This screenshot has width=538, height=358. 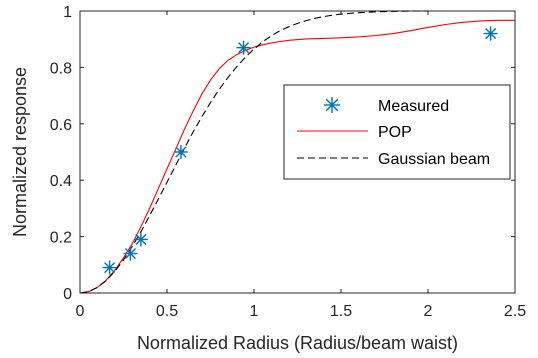 What do you see at coordinates (332, 105) in the screenshot?
I see `legend-marker-measured` at bounding box center [332, 105].